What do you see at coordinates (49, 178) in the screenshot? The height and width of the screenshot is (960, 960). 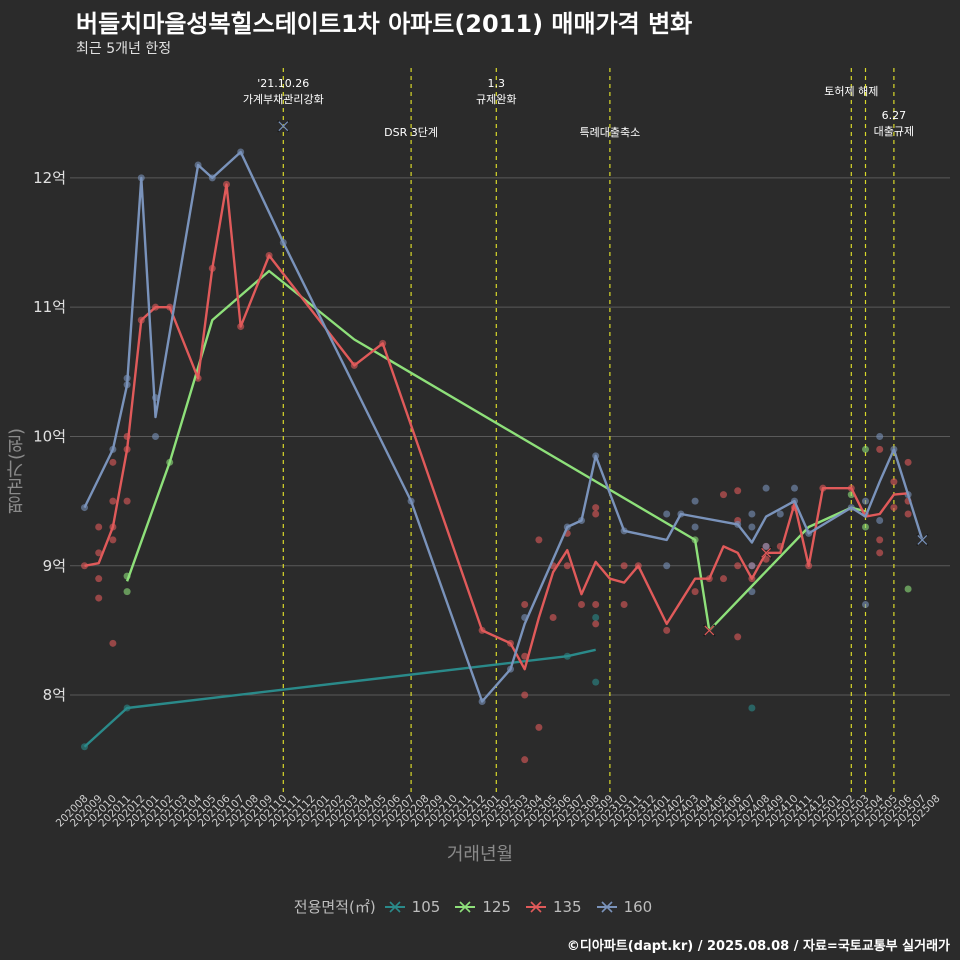 I see `y-tick-label: 12억` at bounding box center [49, 178].